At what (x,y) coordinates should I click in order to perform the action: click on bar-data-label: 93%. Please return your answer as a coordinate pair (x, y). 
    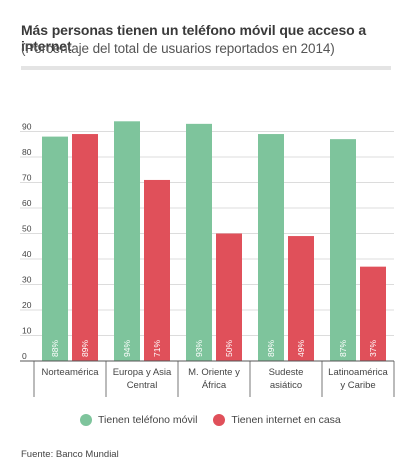
    Looking at the image, I should click on (199, 348).